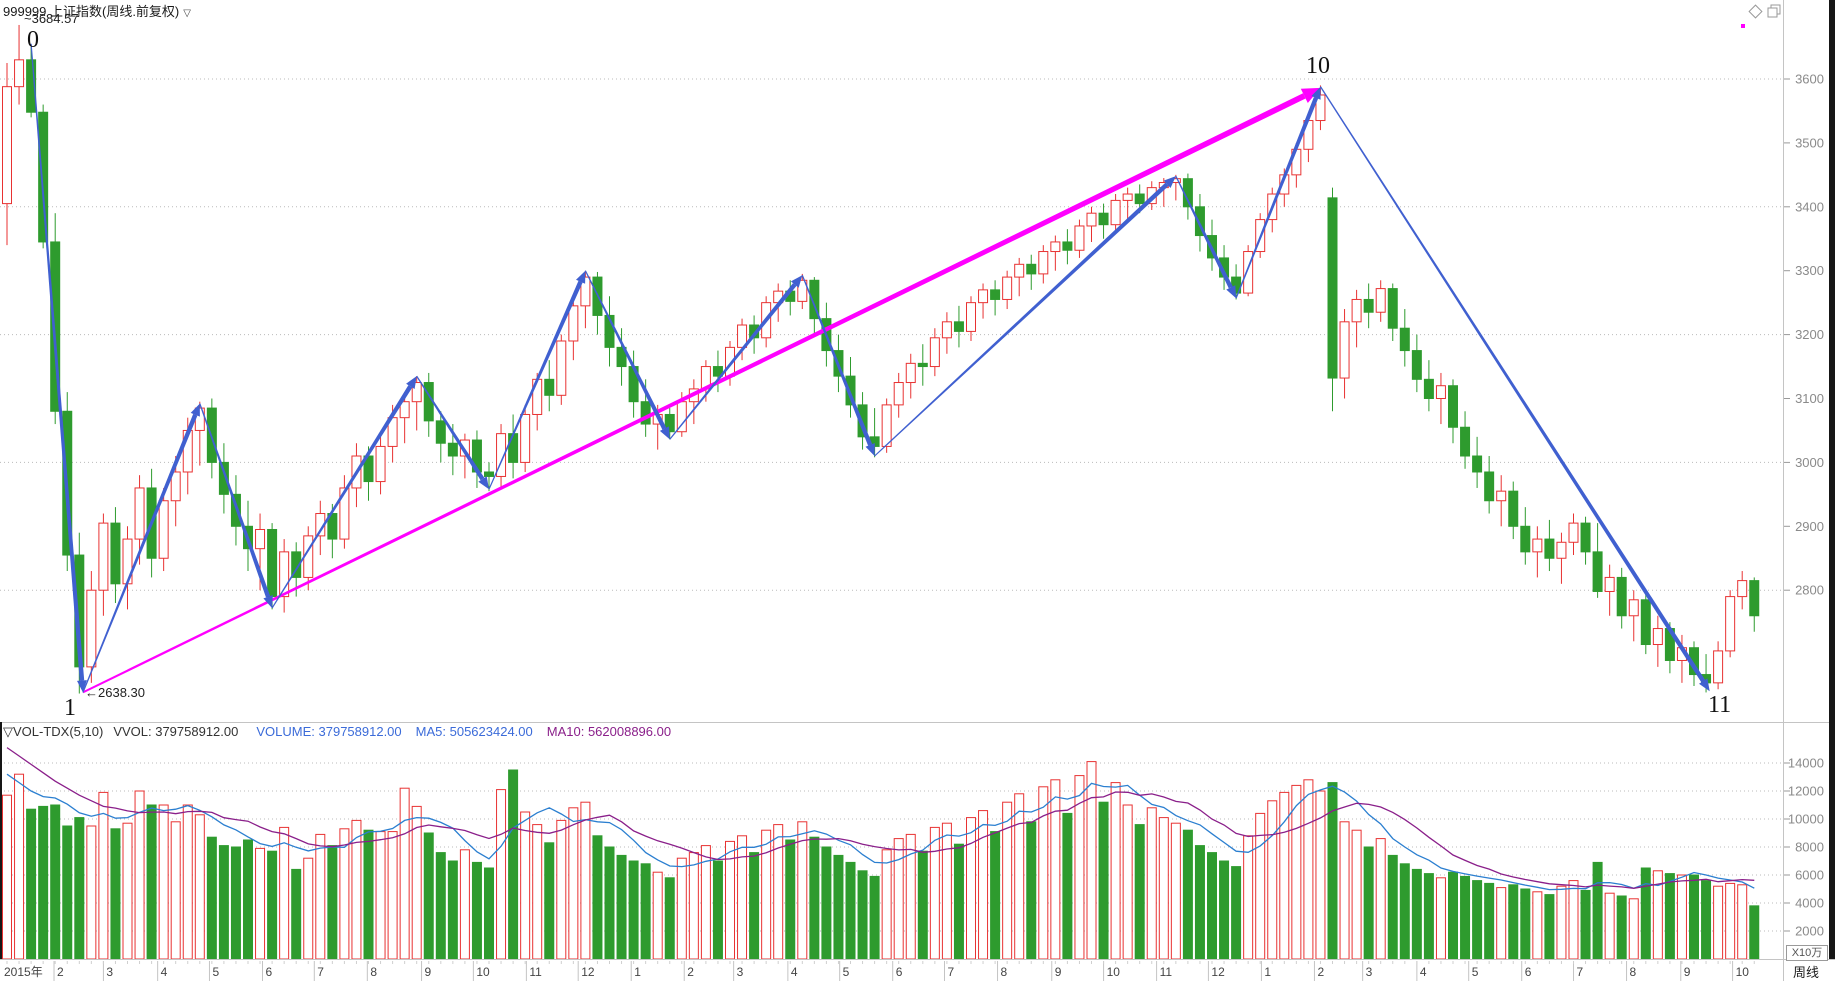  Describe the element at coordinates (1807, 953) in the screenshot. I see `volume-unit-label: X10万` at that location.